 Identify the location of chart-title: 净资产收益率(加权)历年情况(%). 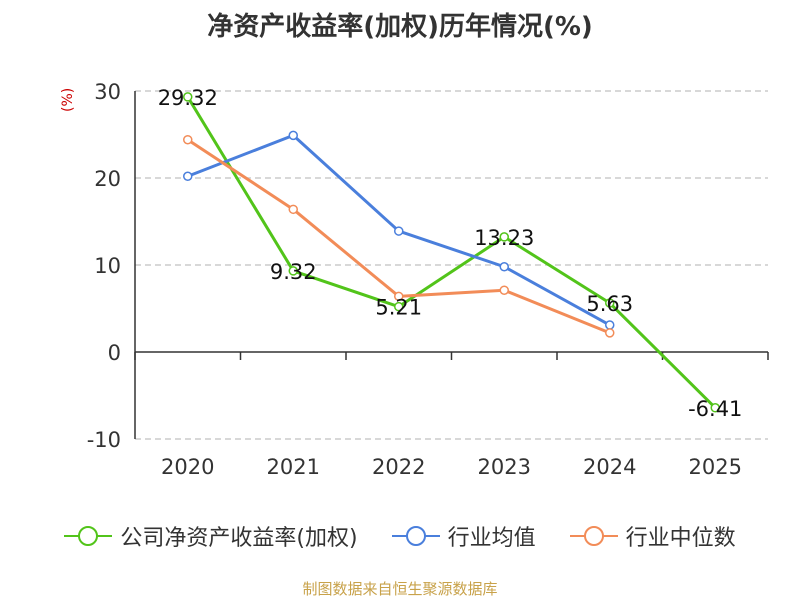
(400, 27).